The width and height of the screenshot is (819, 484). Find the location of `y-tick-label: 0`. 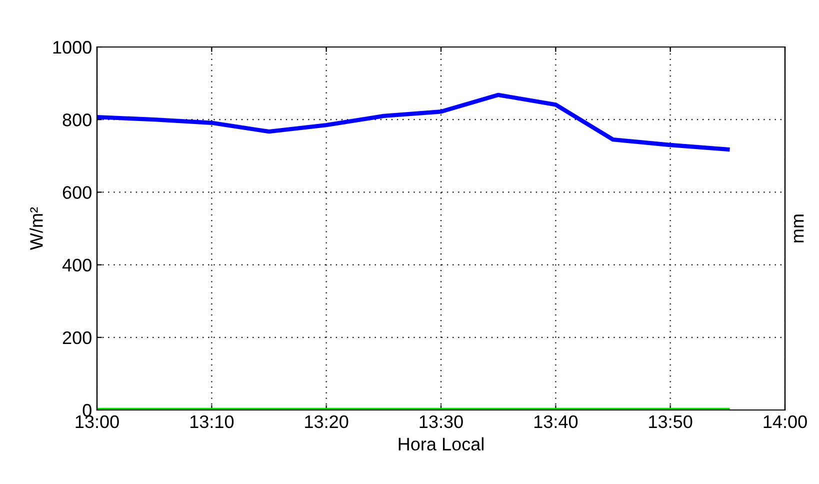

y-tick-label: 0 is located at coordinates (87, 410).